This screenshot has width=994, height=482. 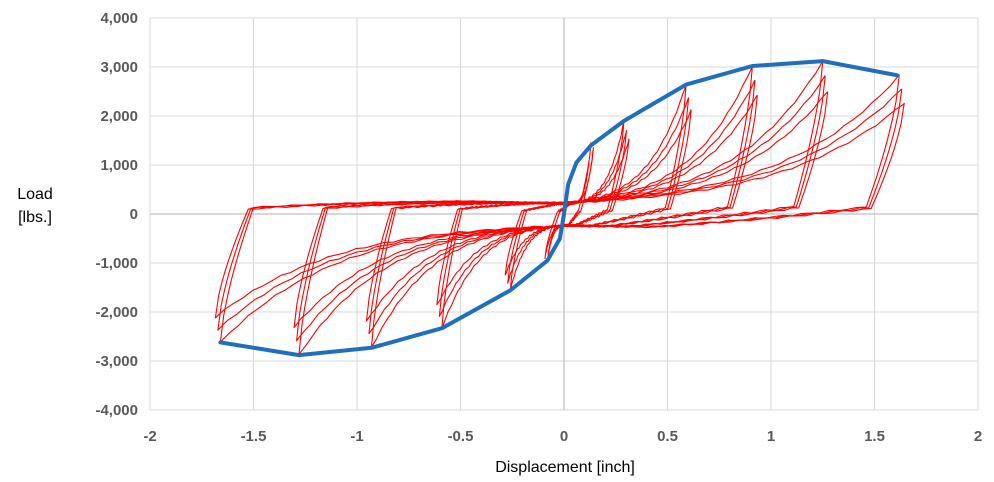 I want to click on x-tick-label: 1.5, so click(x=874, y=436).